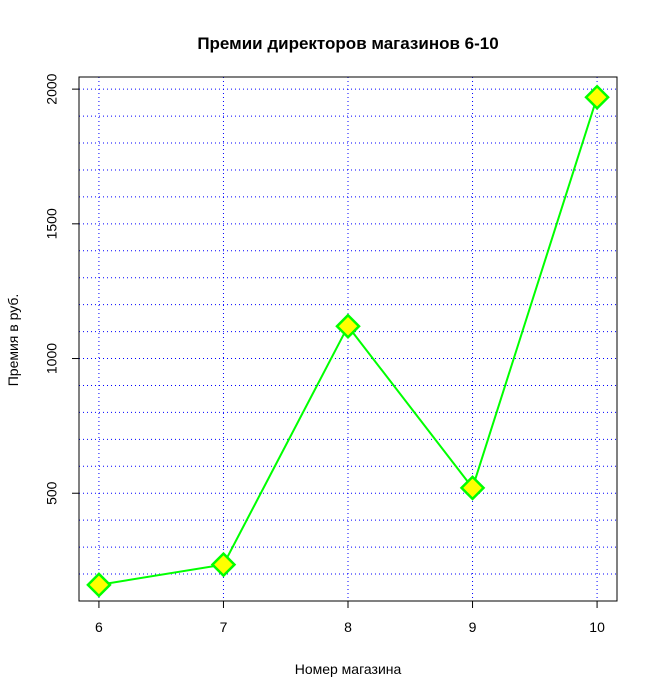  Describe the element at coordinates (348, 669) in the screenshot. I see `x-axis-label: Номер магазина` at that location.